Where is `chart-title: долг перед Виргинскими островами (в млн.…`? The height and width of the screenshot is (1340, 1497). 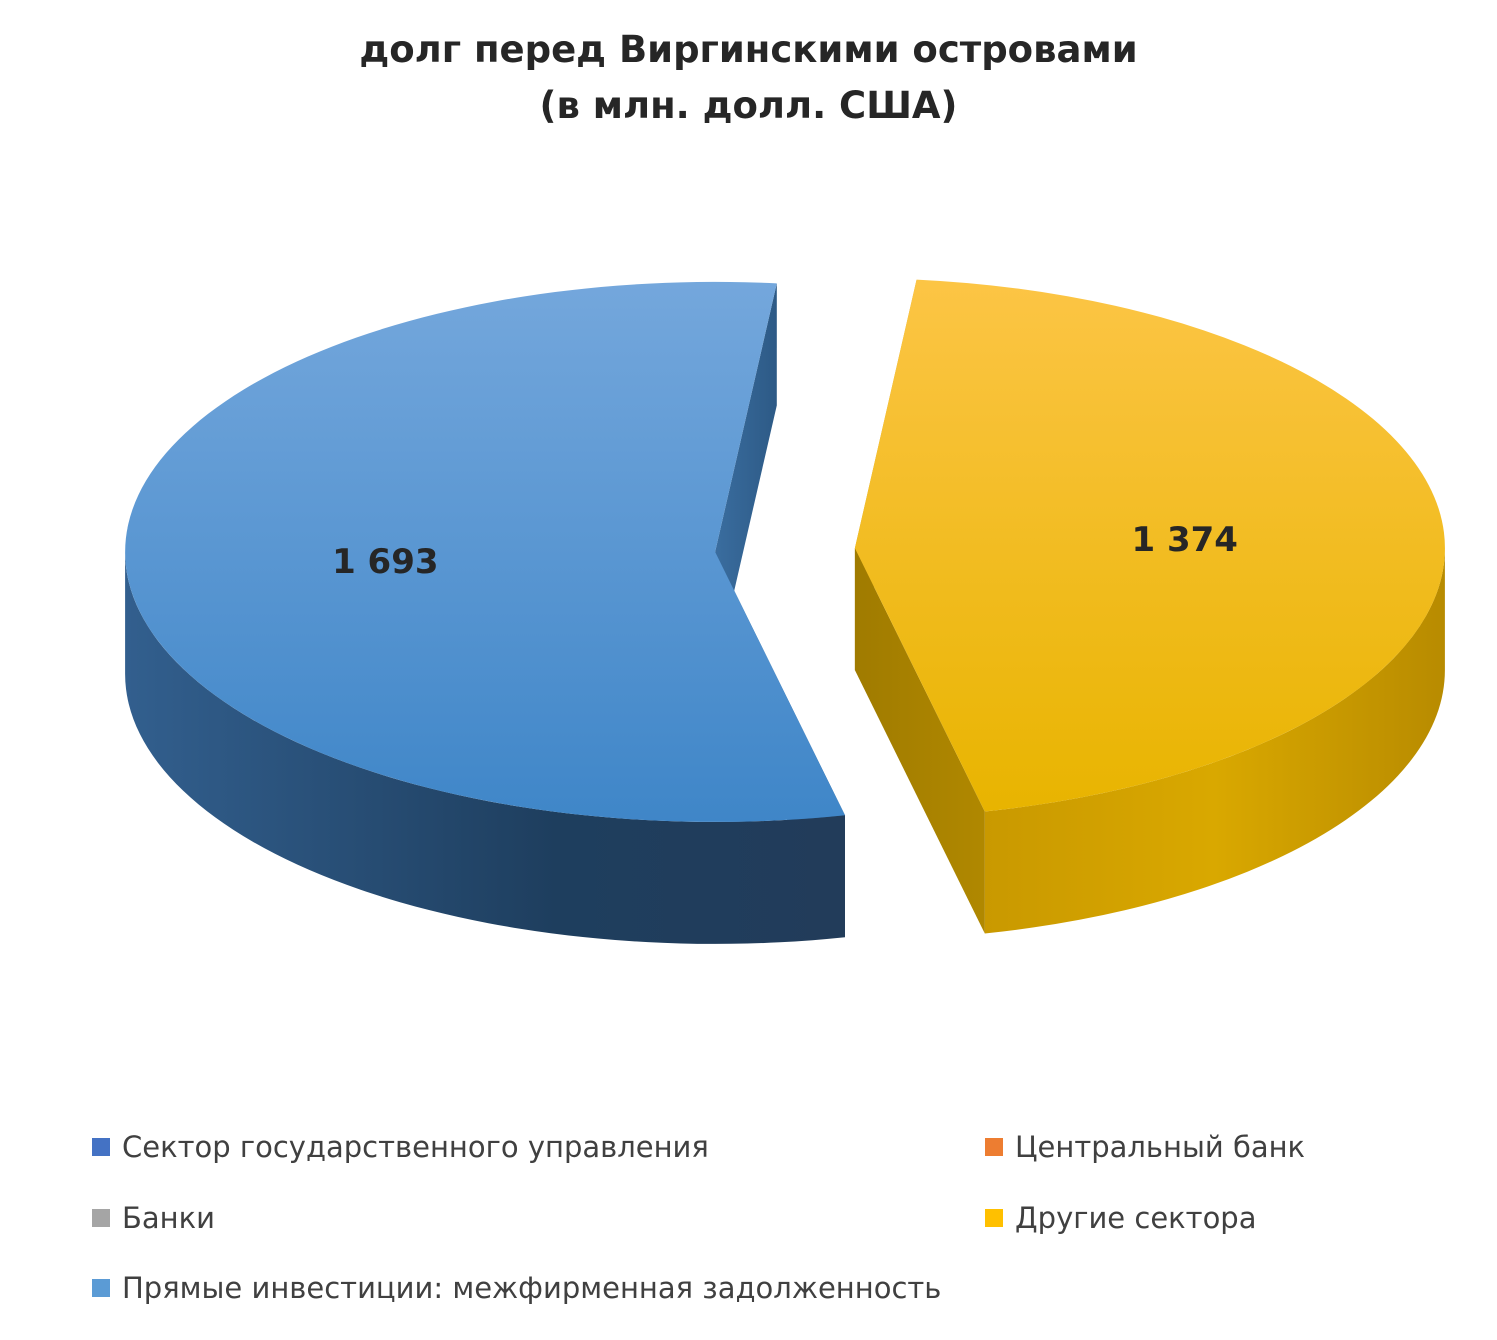
chart-title: долг перед Виргинскими островами (в млн.… is located at coordinates (748, 78).